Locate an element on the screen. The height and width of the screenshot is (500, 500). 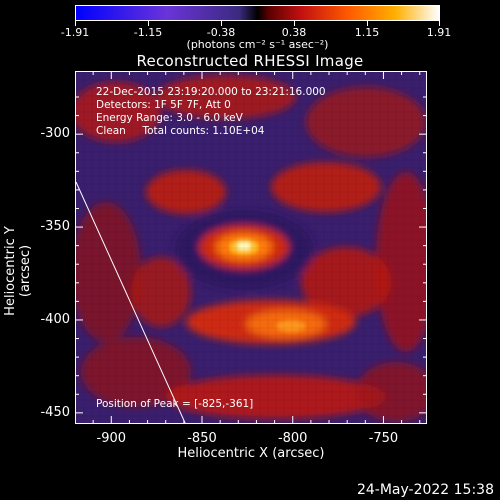
image-title: Reconstructed RHESSI Image is located at coordinates (250, 61).